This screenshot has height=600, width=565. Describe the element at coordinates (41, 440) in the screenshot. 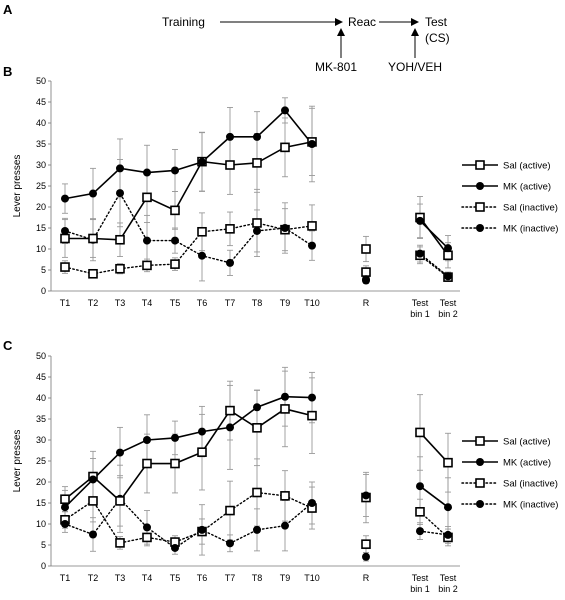

I see `y-tick-label: 30` at that location.